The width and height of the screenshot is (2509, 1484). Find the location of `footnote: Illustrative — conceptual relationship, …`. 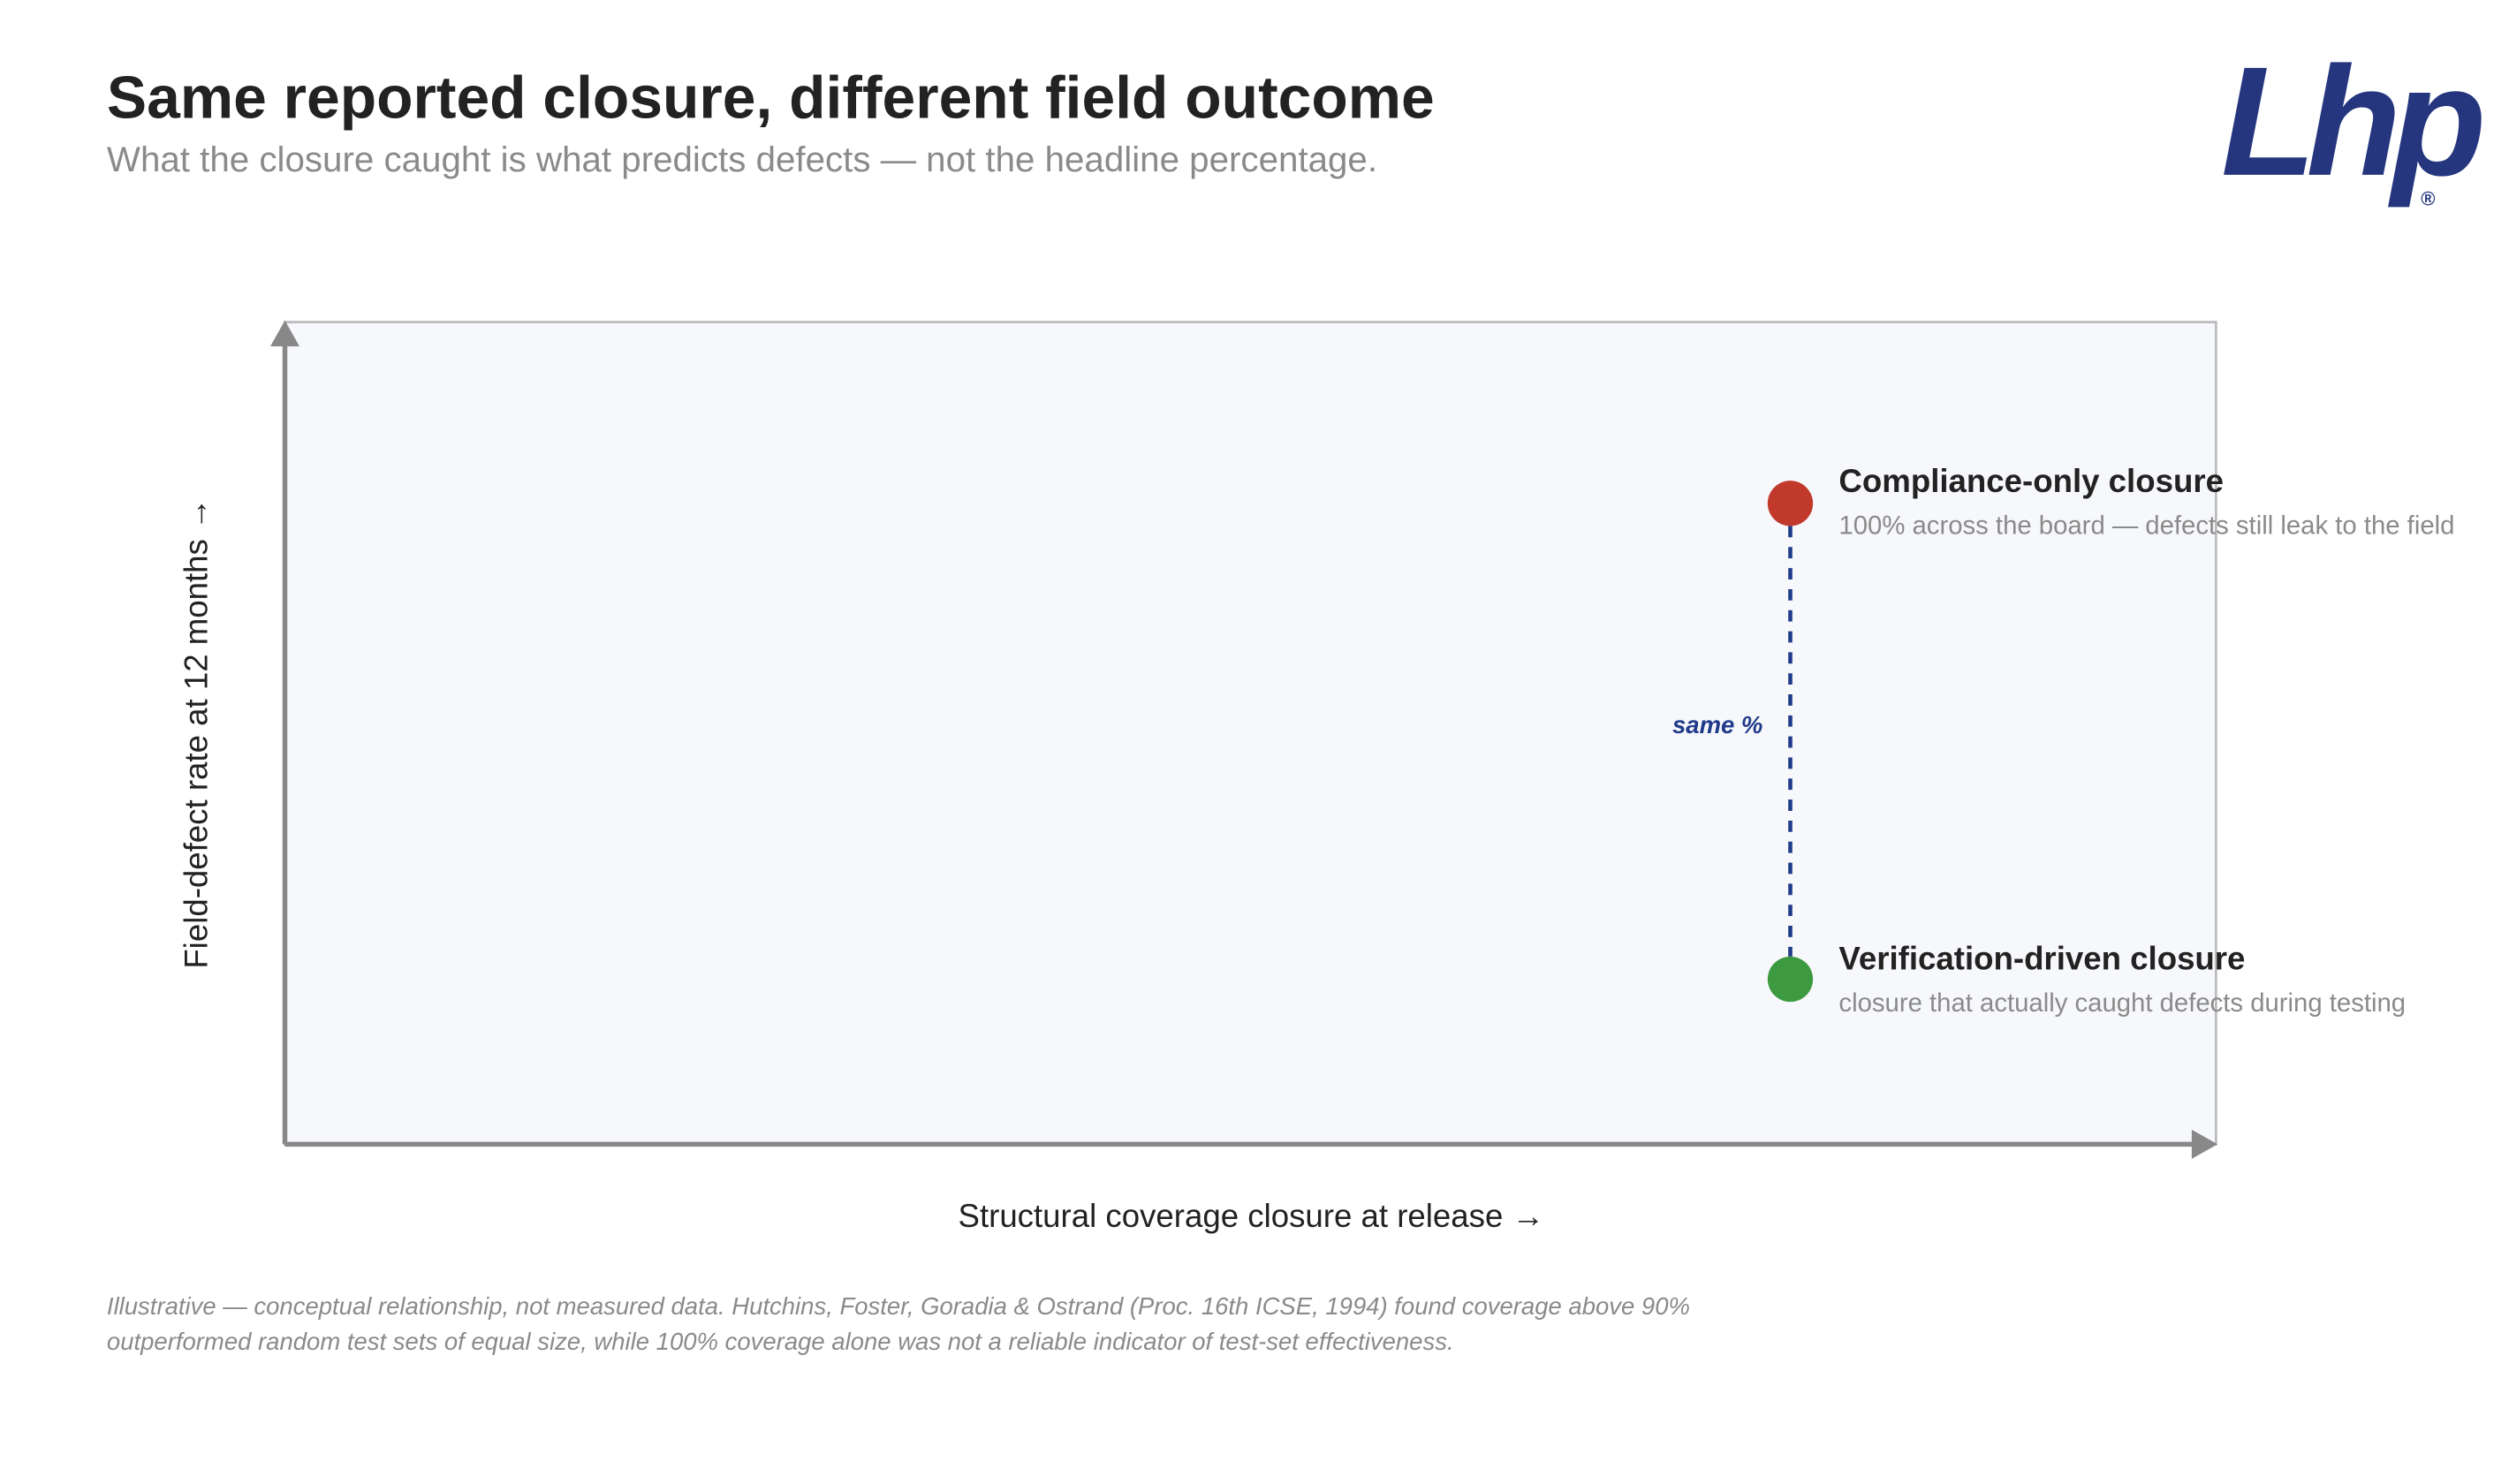

footnote: Illustrative — conceptual relationship, … is located at coordinates (898, 1324).